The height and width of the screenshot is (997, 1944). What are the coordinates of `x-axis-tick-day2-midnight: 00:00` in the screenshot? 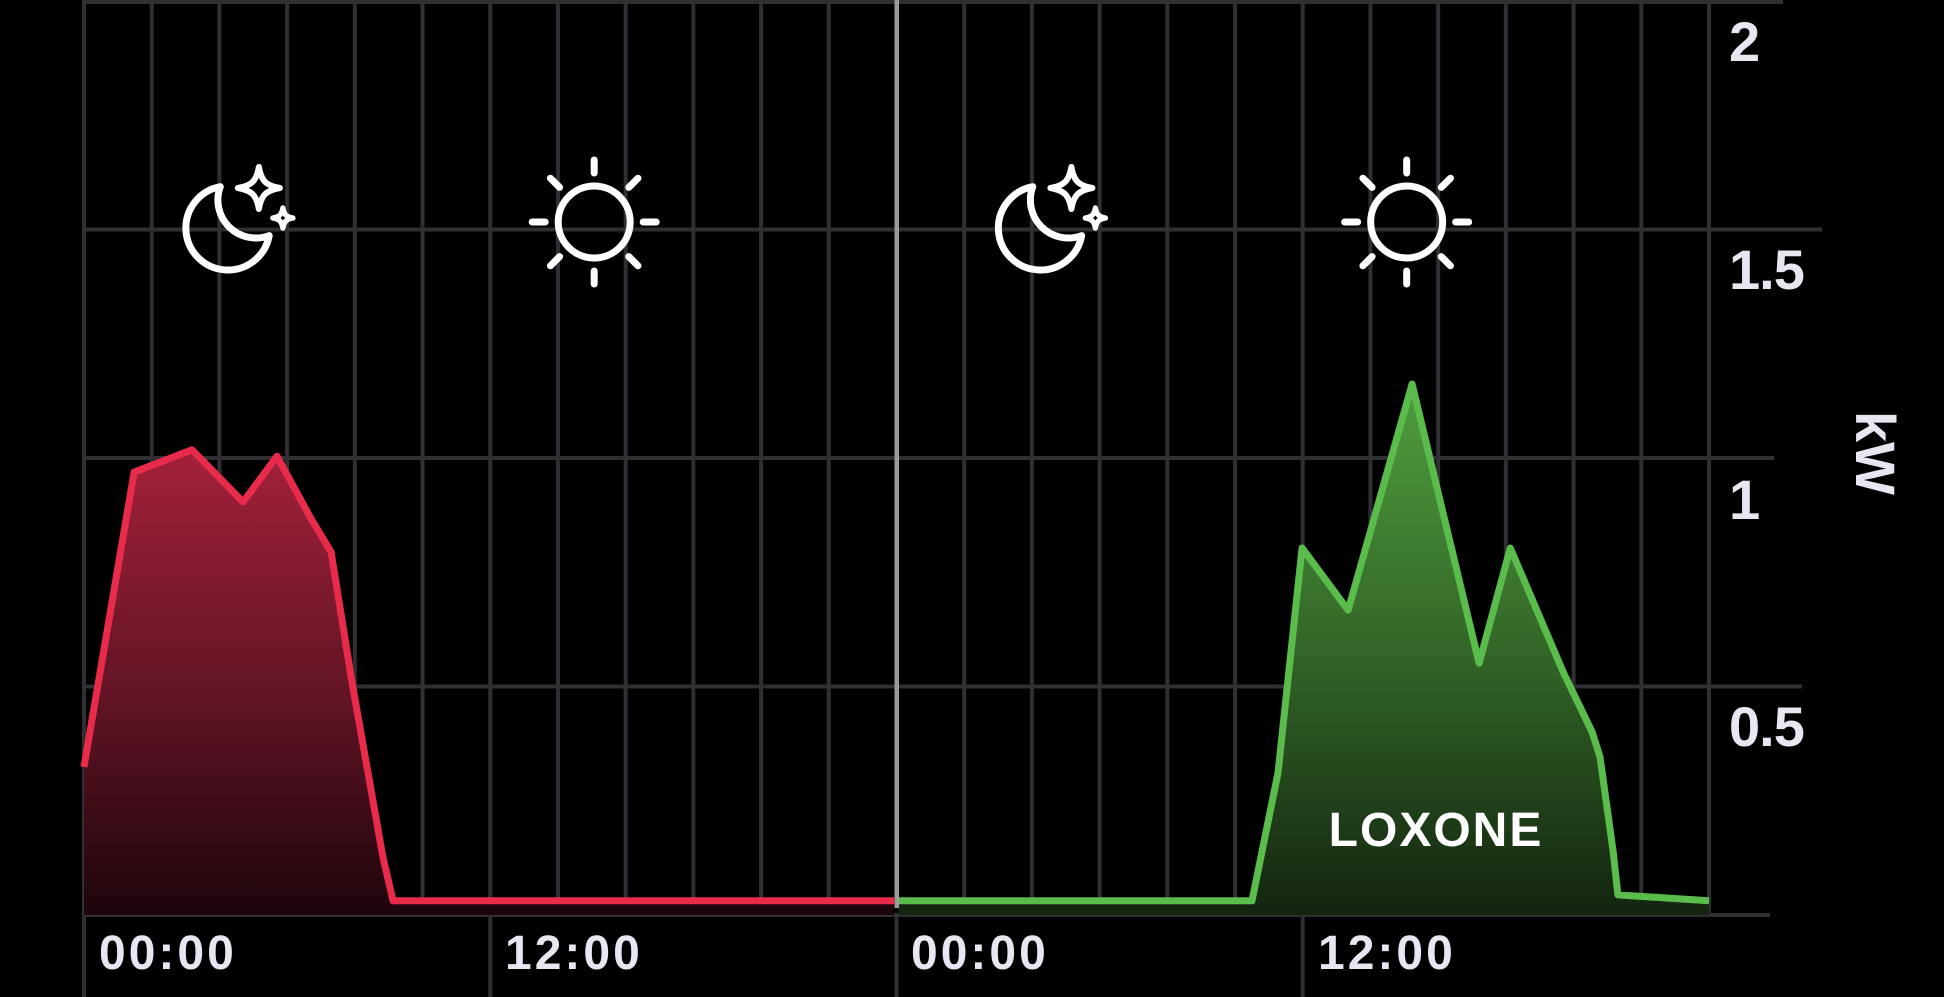 It's located at (980, 953).